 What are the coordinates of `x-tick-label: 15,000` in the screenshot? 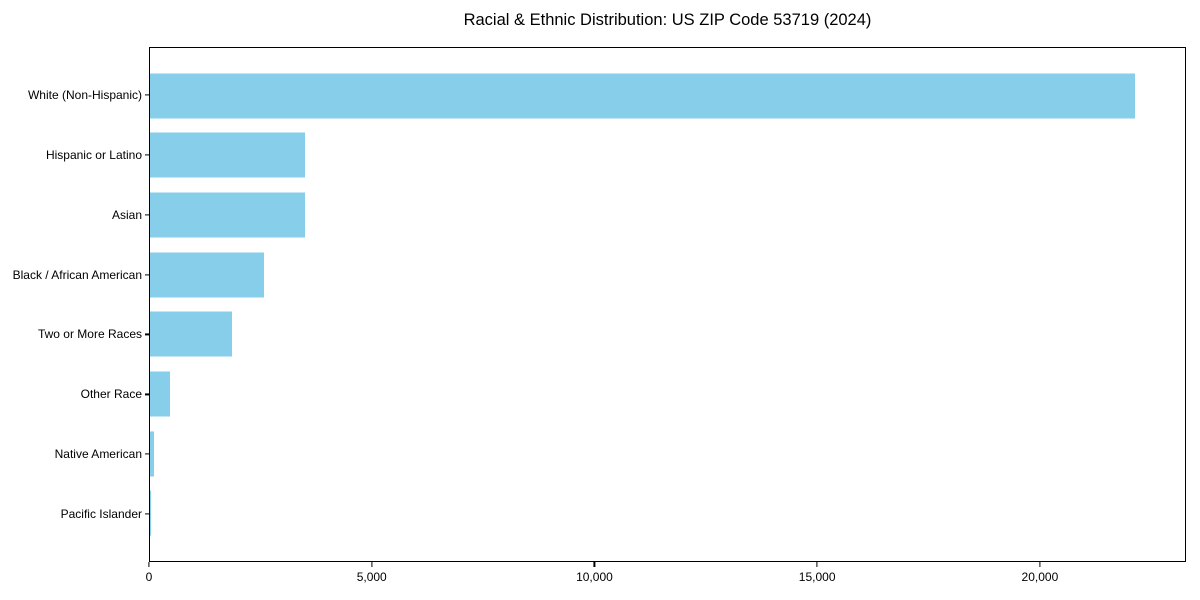 It's located at (817, 577).